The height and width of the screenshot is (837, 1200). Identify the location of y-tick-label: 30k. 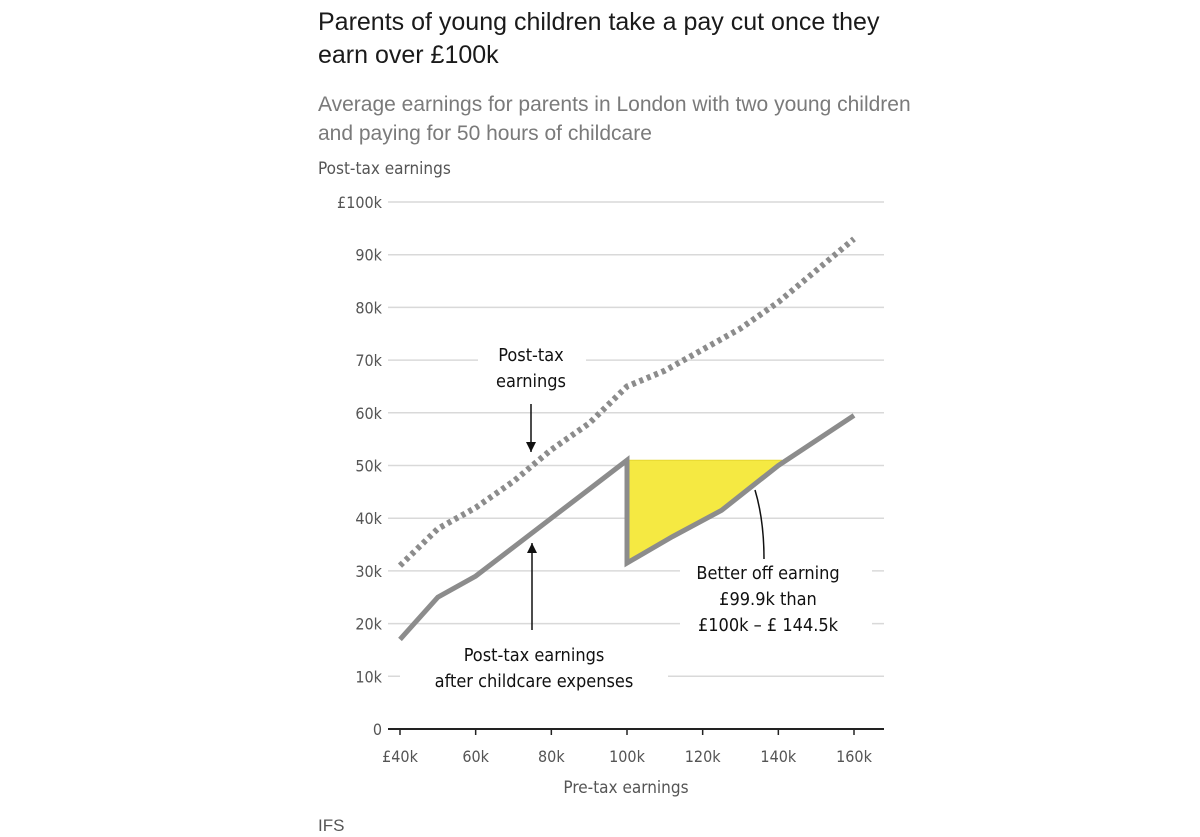
(368, 571).